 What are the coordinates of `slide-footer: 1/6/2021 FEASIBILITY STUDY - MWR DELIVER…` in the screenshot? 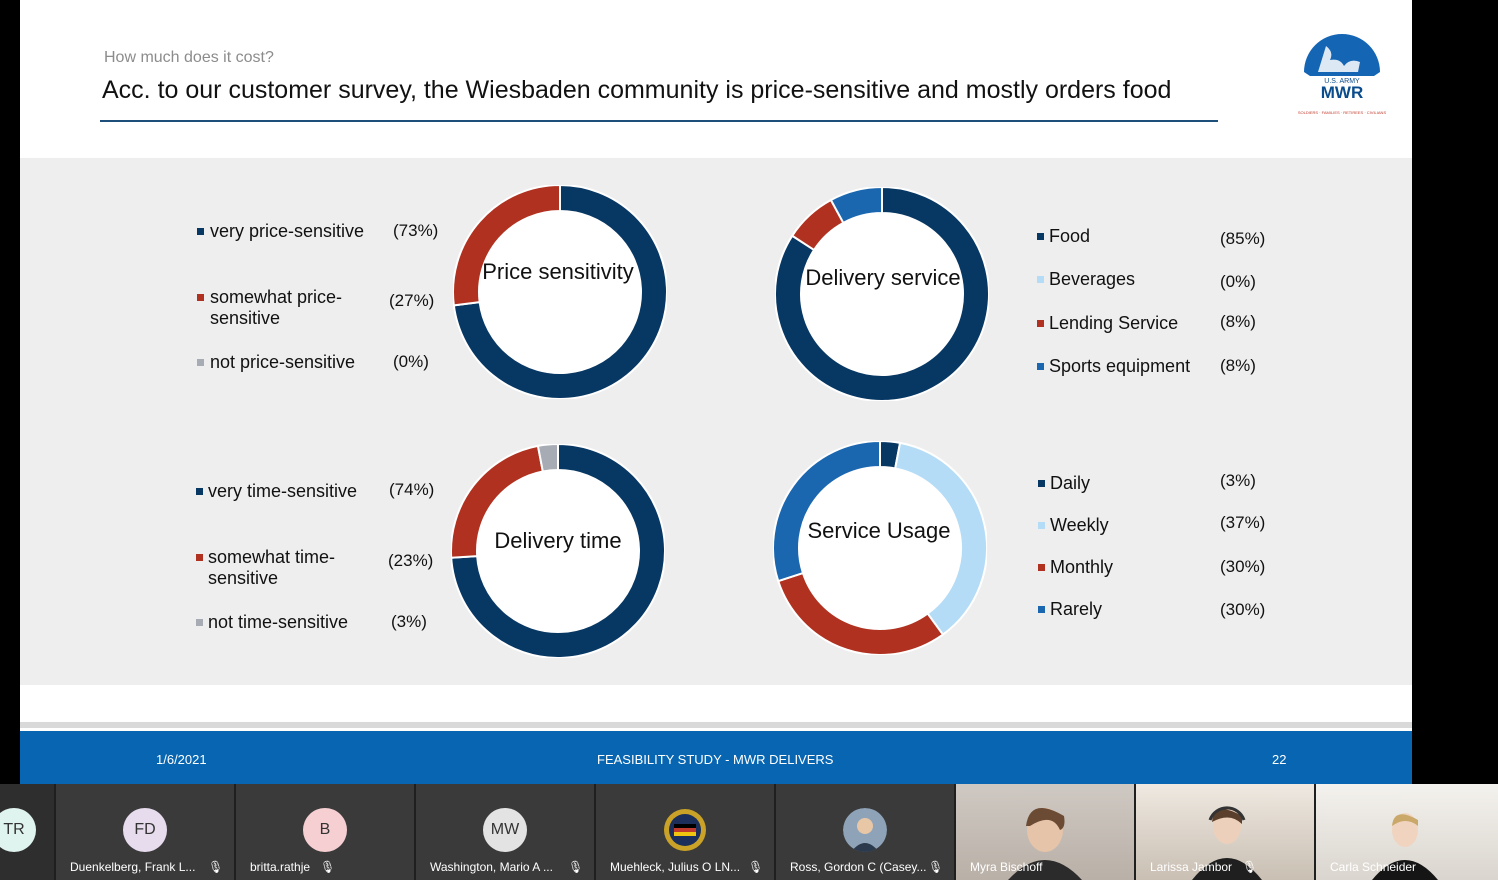 It's located at (716, 757).